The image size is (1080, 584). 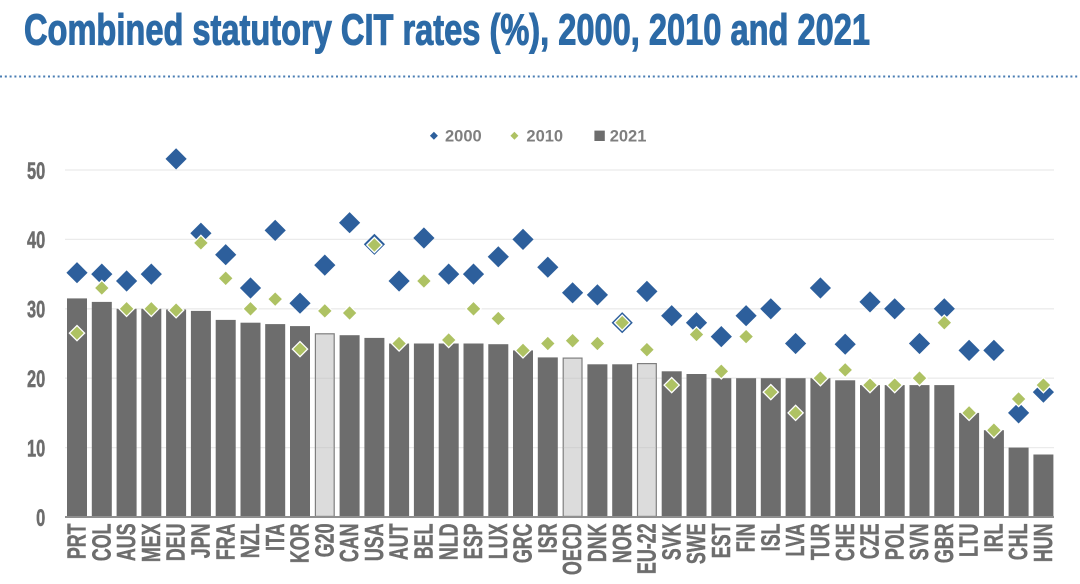 What do you see at coordinates (36, 171) in the screenshot?
I see `svg-text: 50` at bounding box center [36, 171].